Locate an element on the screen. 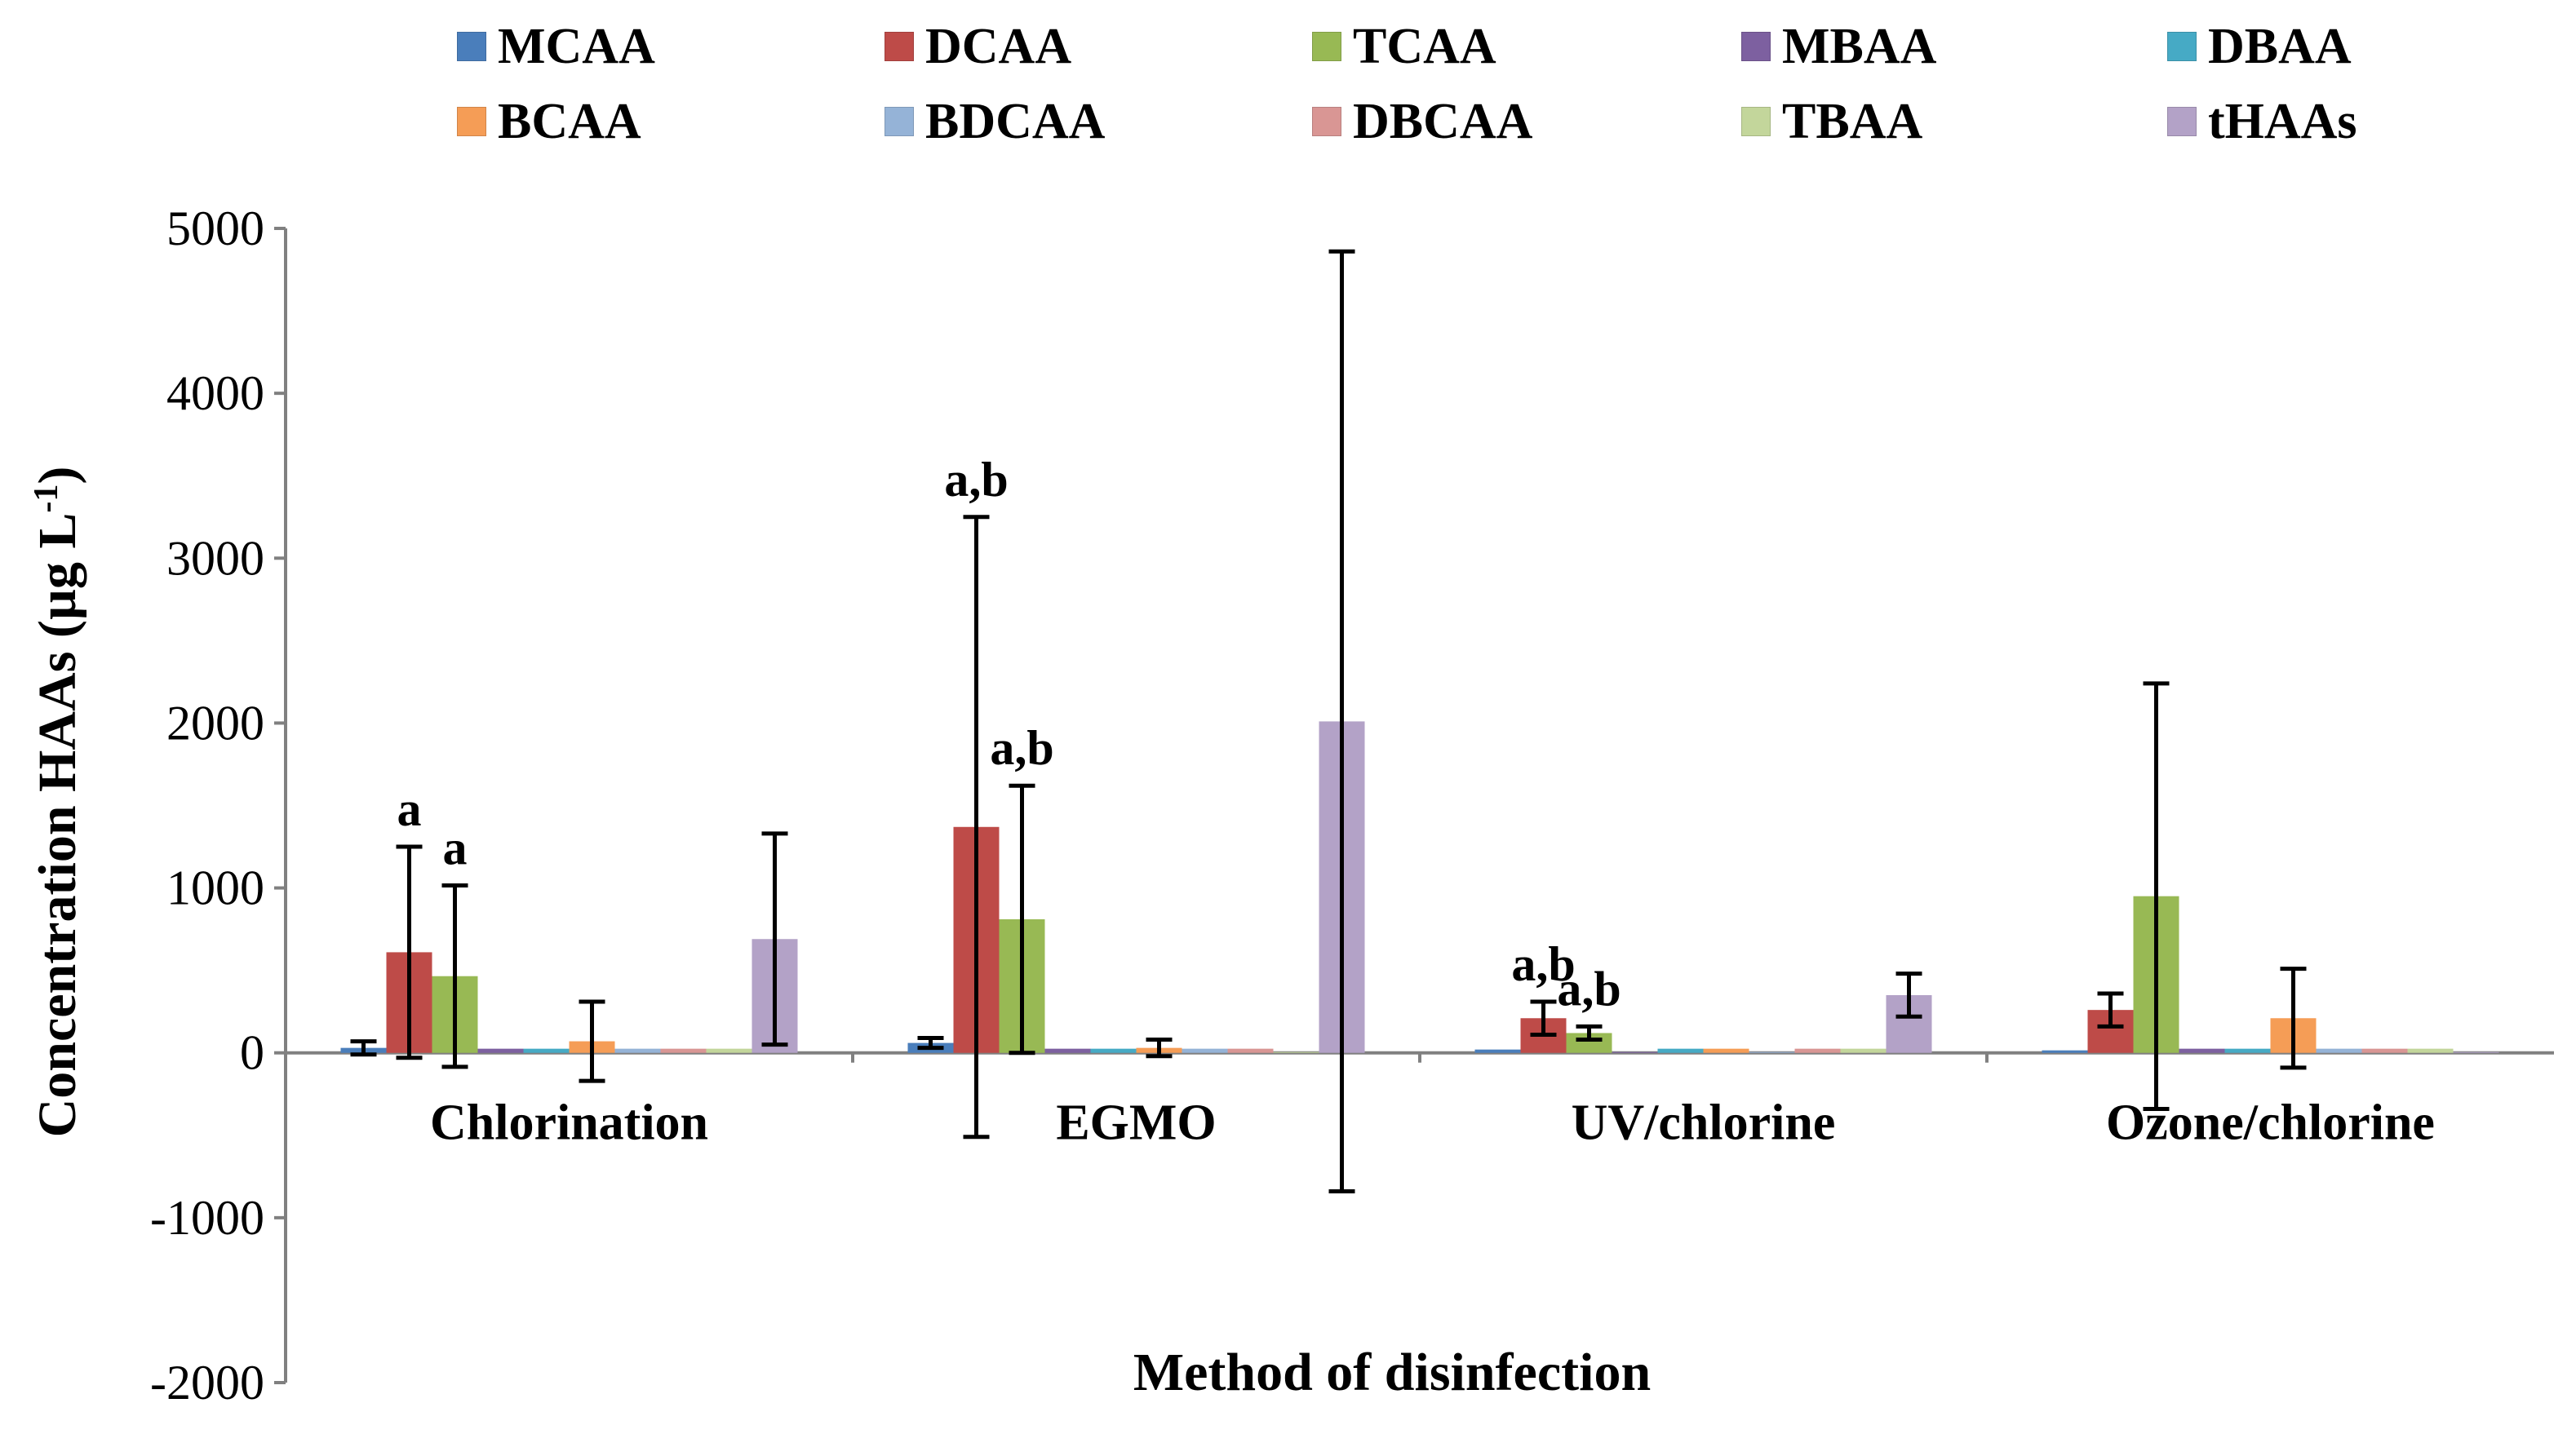 The image size is (2576, 1434). x-tick-label: UV/chlorine is located at coordinates (1704, 1123).